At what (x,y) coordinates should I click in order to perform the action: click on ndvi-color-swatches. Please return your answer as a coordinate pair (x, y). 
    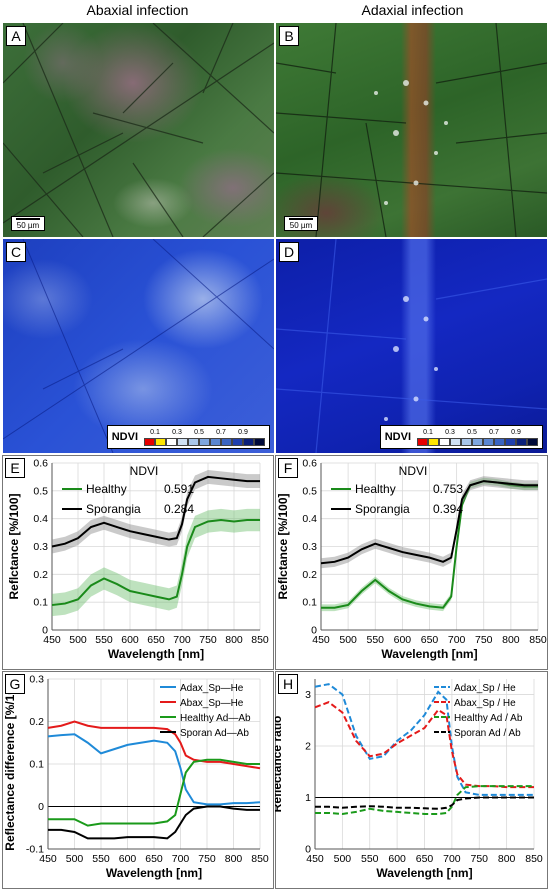
    Looking at the image, I should click on (477, 441).